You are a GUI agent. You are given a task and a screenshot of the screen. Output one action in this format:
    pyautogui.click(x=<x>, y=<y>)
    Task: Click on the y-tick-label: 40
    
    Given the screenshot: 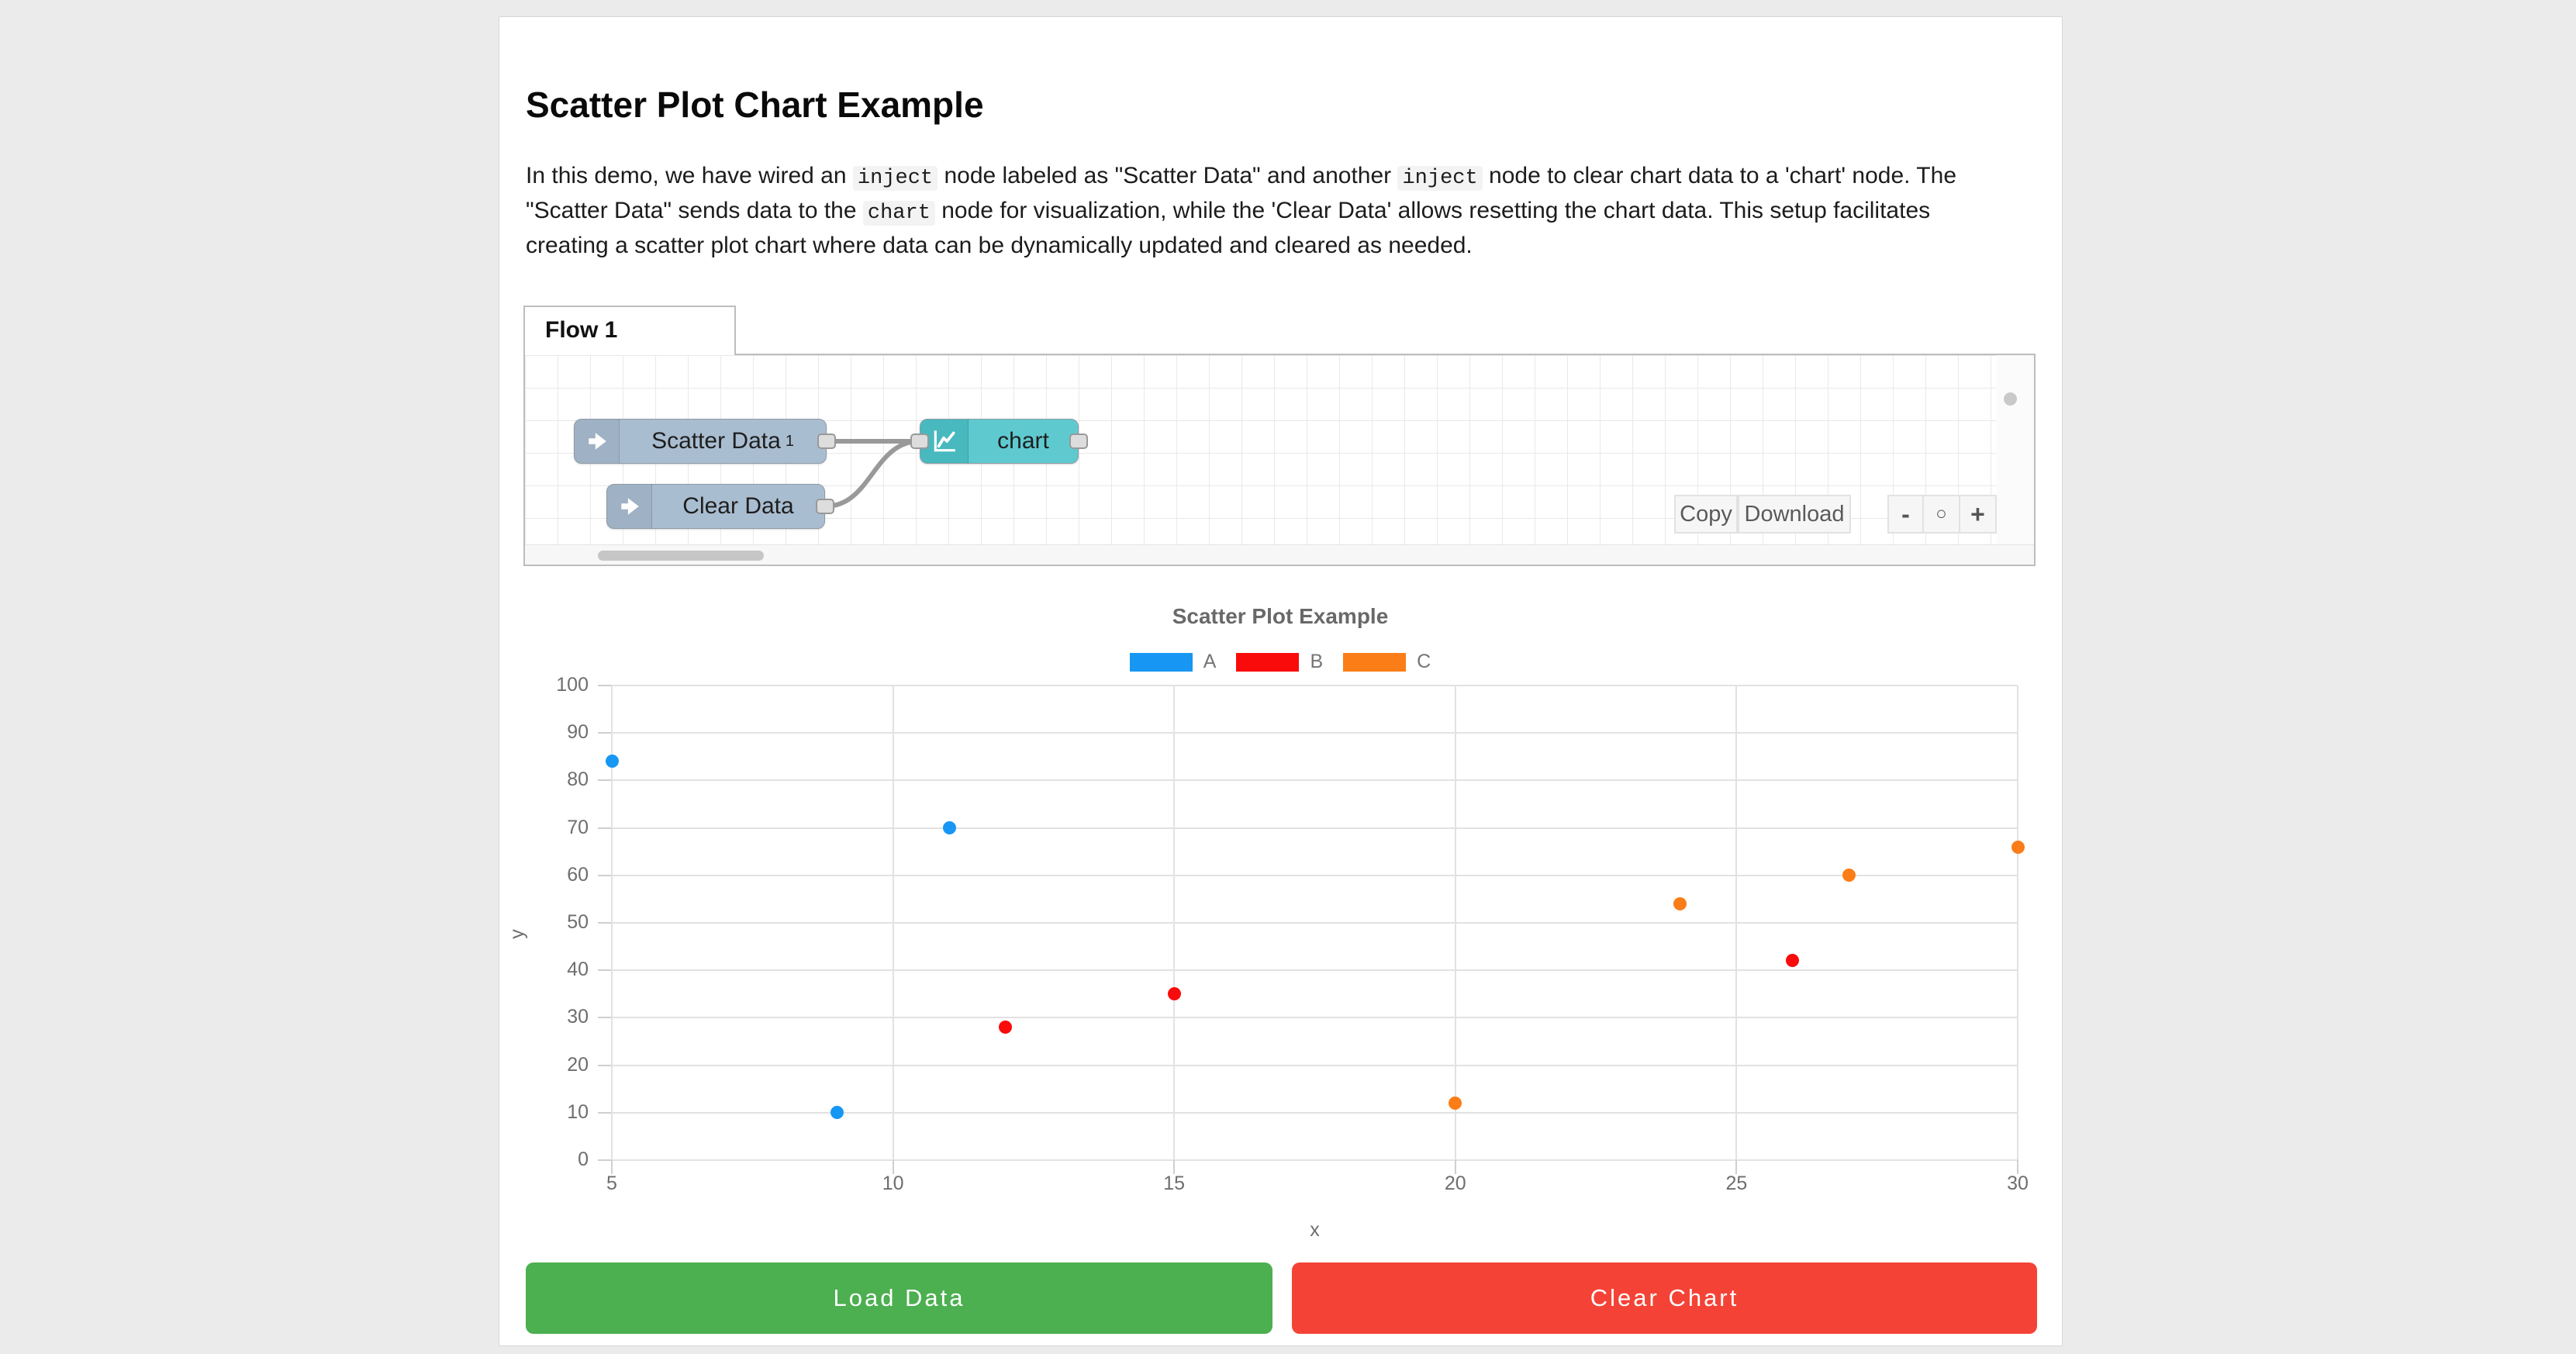 What is the action you would take?
    pyautogui.click(x=578, y=970)
    